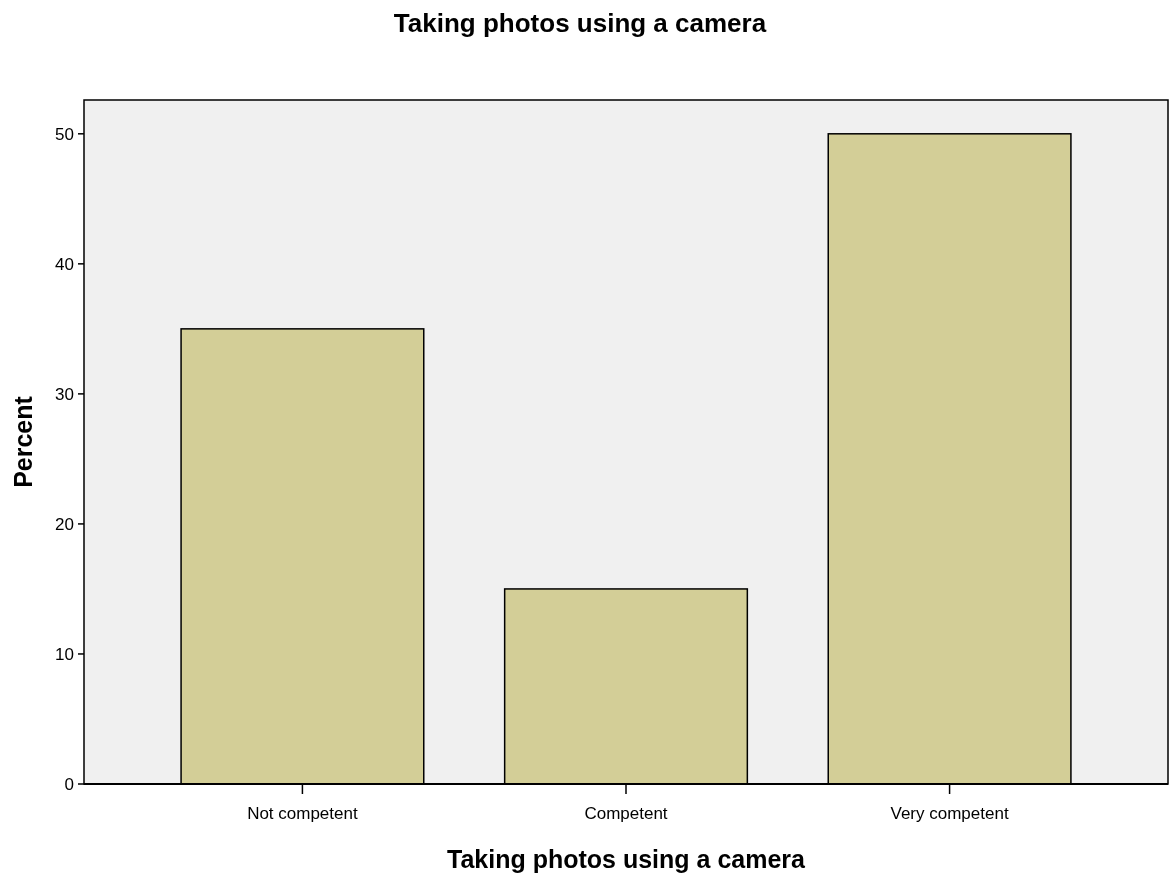  I want to click on x-tick-label: Very competent, so click(949, 813).